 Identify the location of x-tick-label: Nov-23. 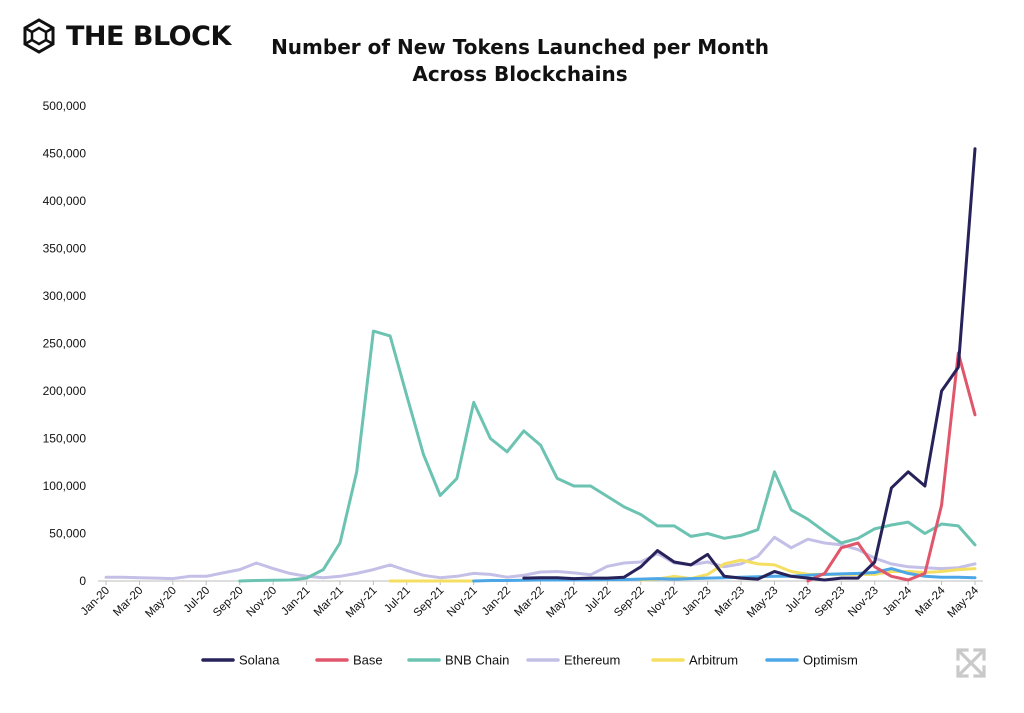
(863, 602).